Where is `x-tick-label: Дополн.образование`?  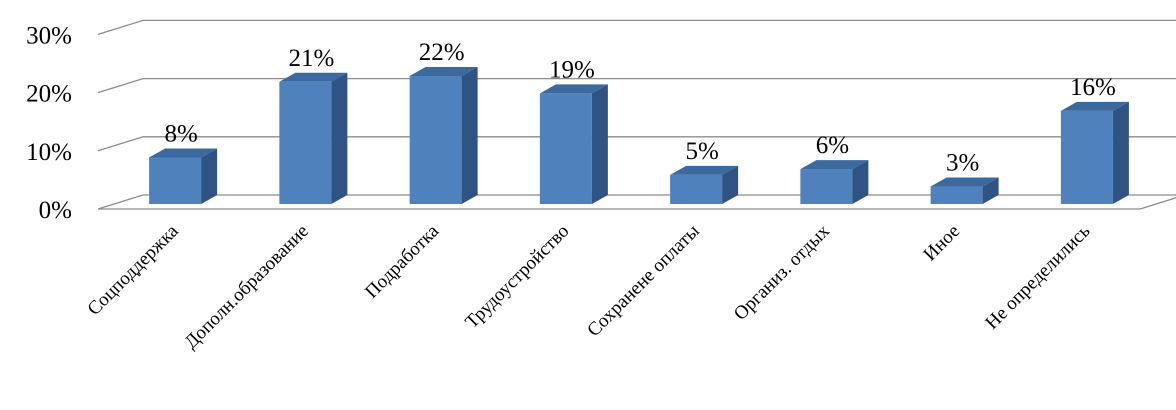 x-tick-label: Дополн.образование is located at coordinates (247, 287).